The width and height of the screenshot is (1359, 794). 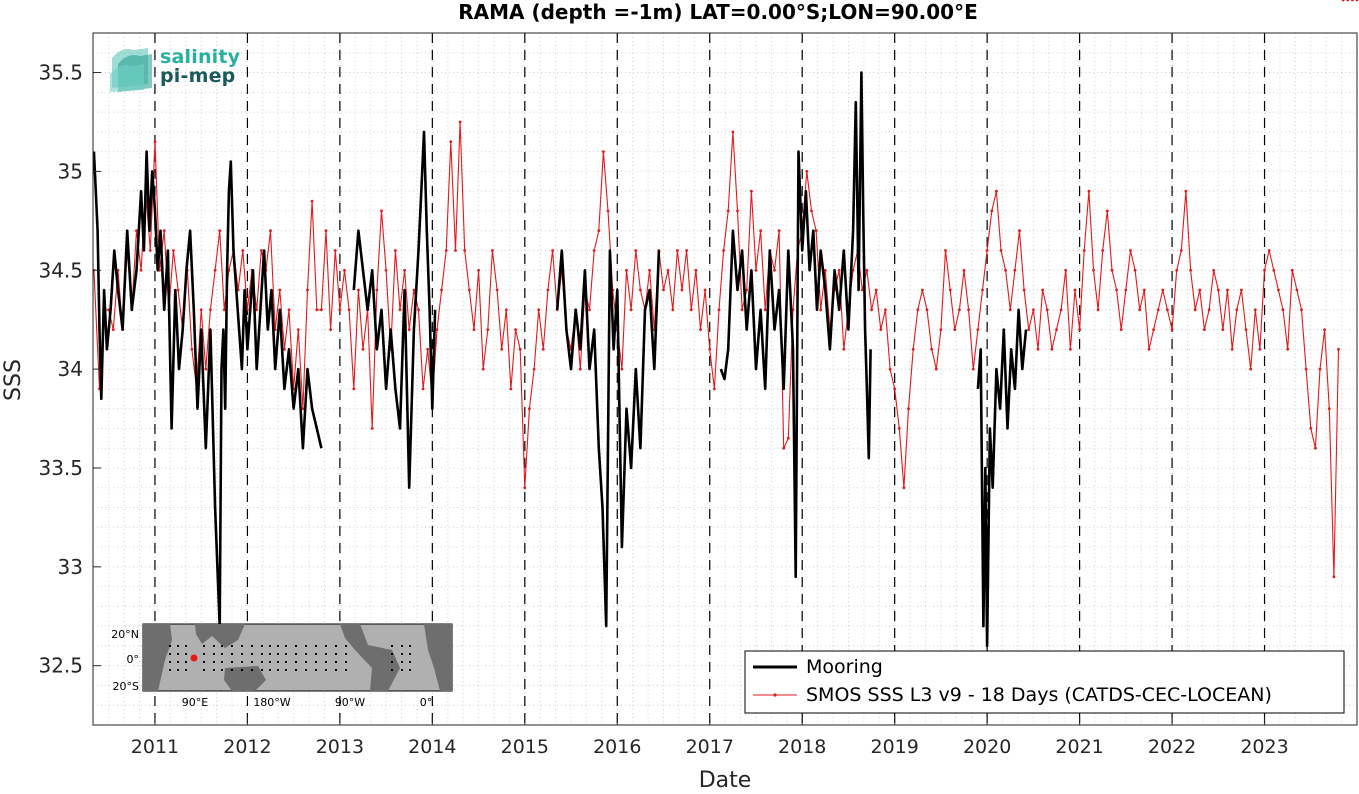 I want to click on y-tick-label: 35.5, so click(x=60, y=73).